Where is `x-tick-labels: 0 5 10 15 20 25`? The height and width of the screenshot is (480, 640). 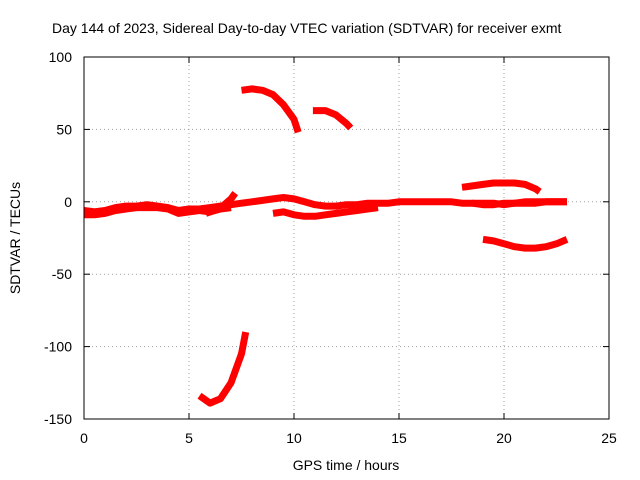
x-tick-labels: 0 5 10 15 20 25 is located at coordinates (348, 438).